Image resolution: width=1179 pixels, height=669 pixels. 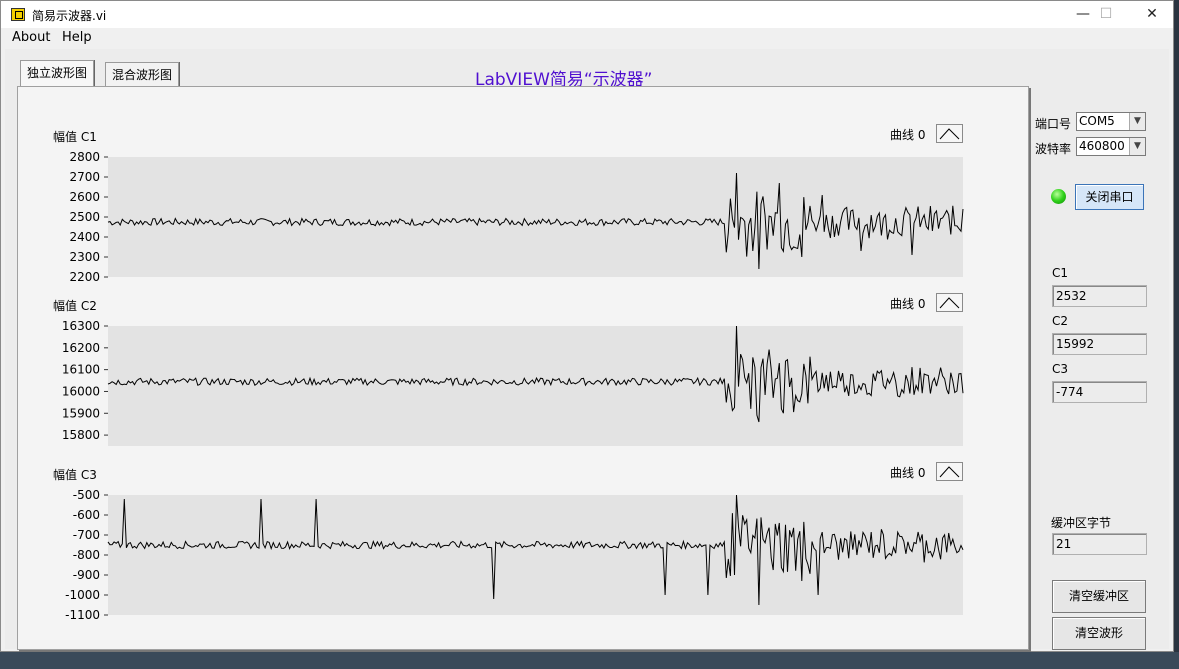 What do you see at coordinates (86, 535) in the screenshot?
I see `y-tick-label: -700` at bounding box center [86, 535].